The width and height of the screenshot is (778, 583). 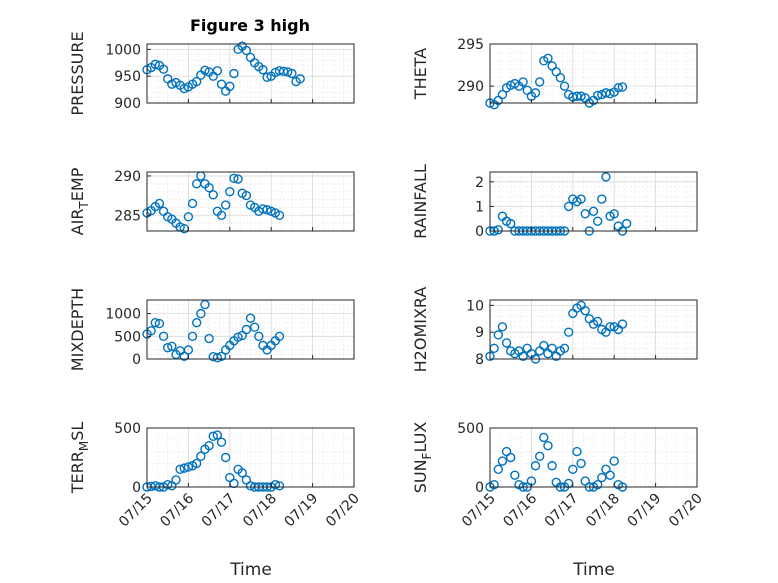 What do you see at coordinates (479, 488) in the screenshot?
I see `sun-flux-y-tick-label: 0` at bounding box center [479, 488].